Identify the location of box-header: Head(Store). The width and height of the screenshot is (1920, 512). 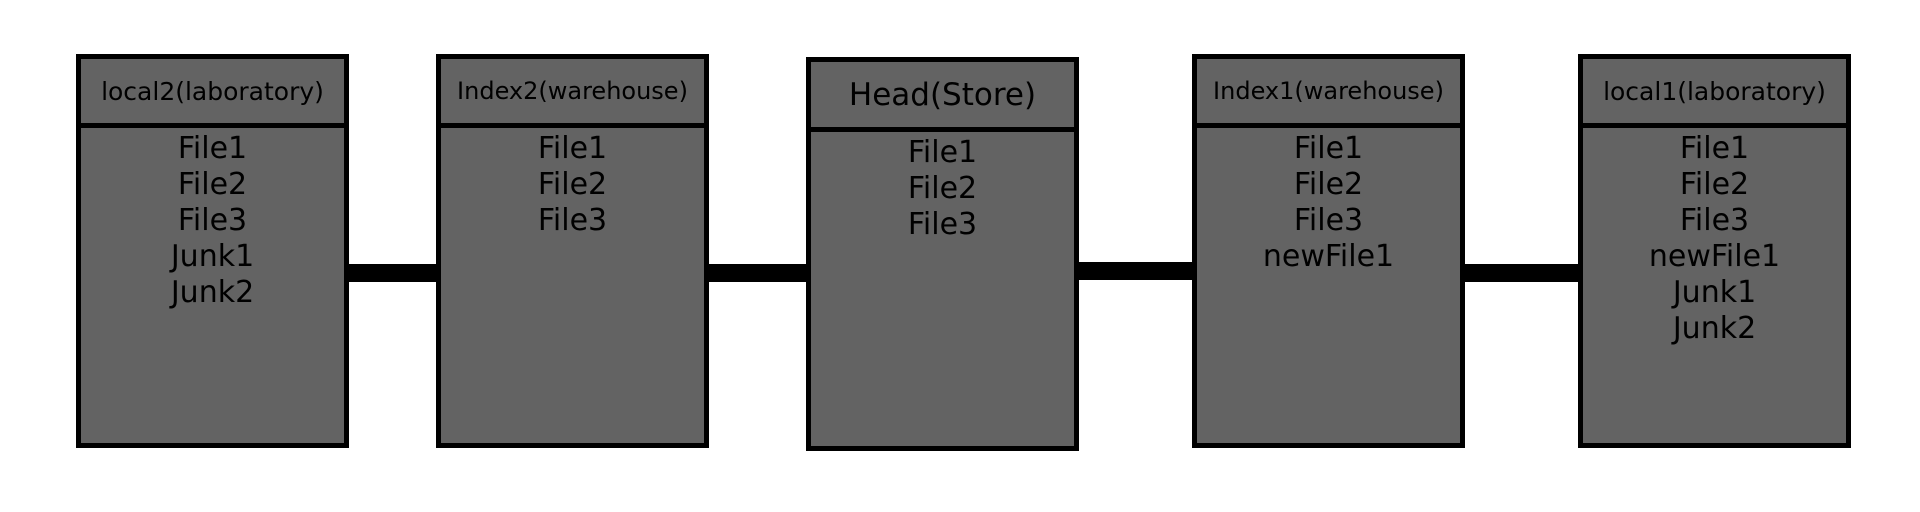
(942, 97).